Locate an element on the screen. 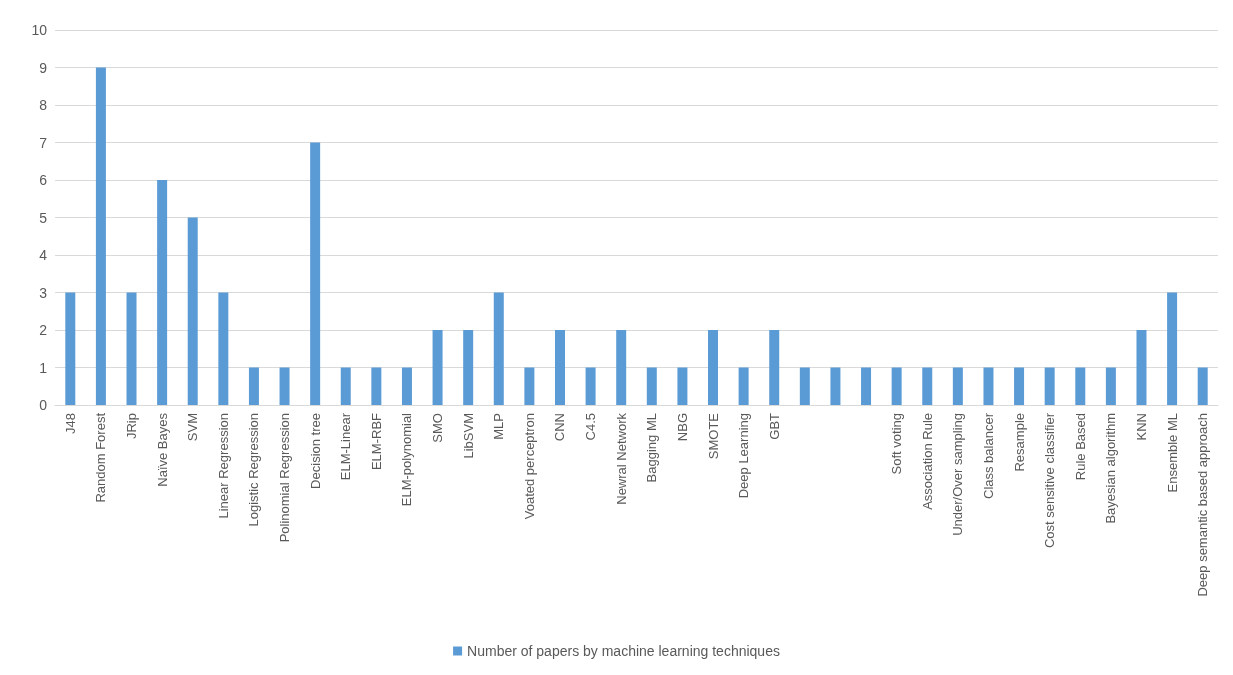  x-tick-label: Random Forest is located at coordinates (101, 457).